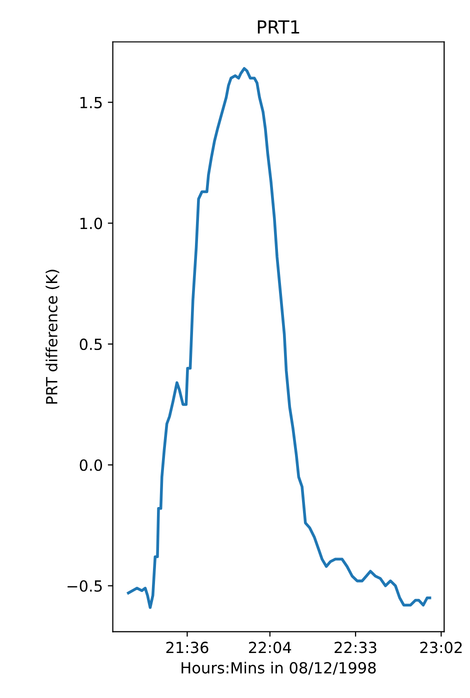 This screenshot has height=698, width=470. What do you see at coordinates (85, 586) in the screenshot?
I see `y-tick-label: −0.5` at bounding box center [85, 586].